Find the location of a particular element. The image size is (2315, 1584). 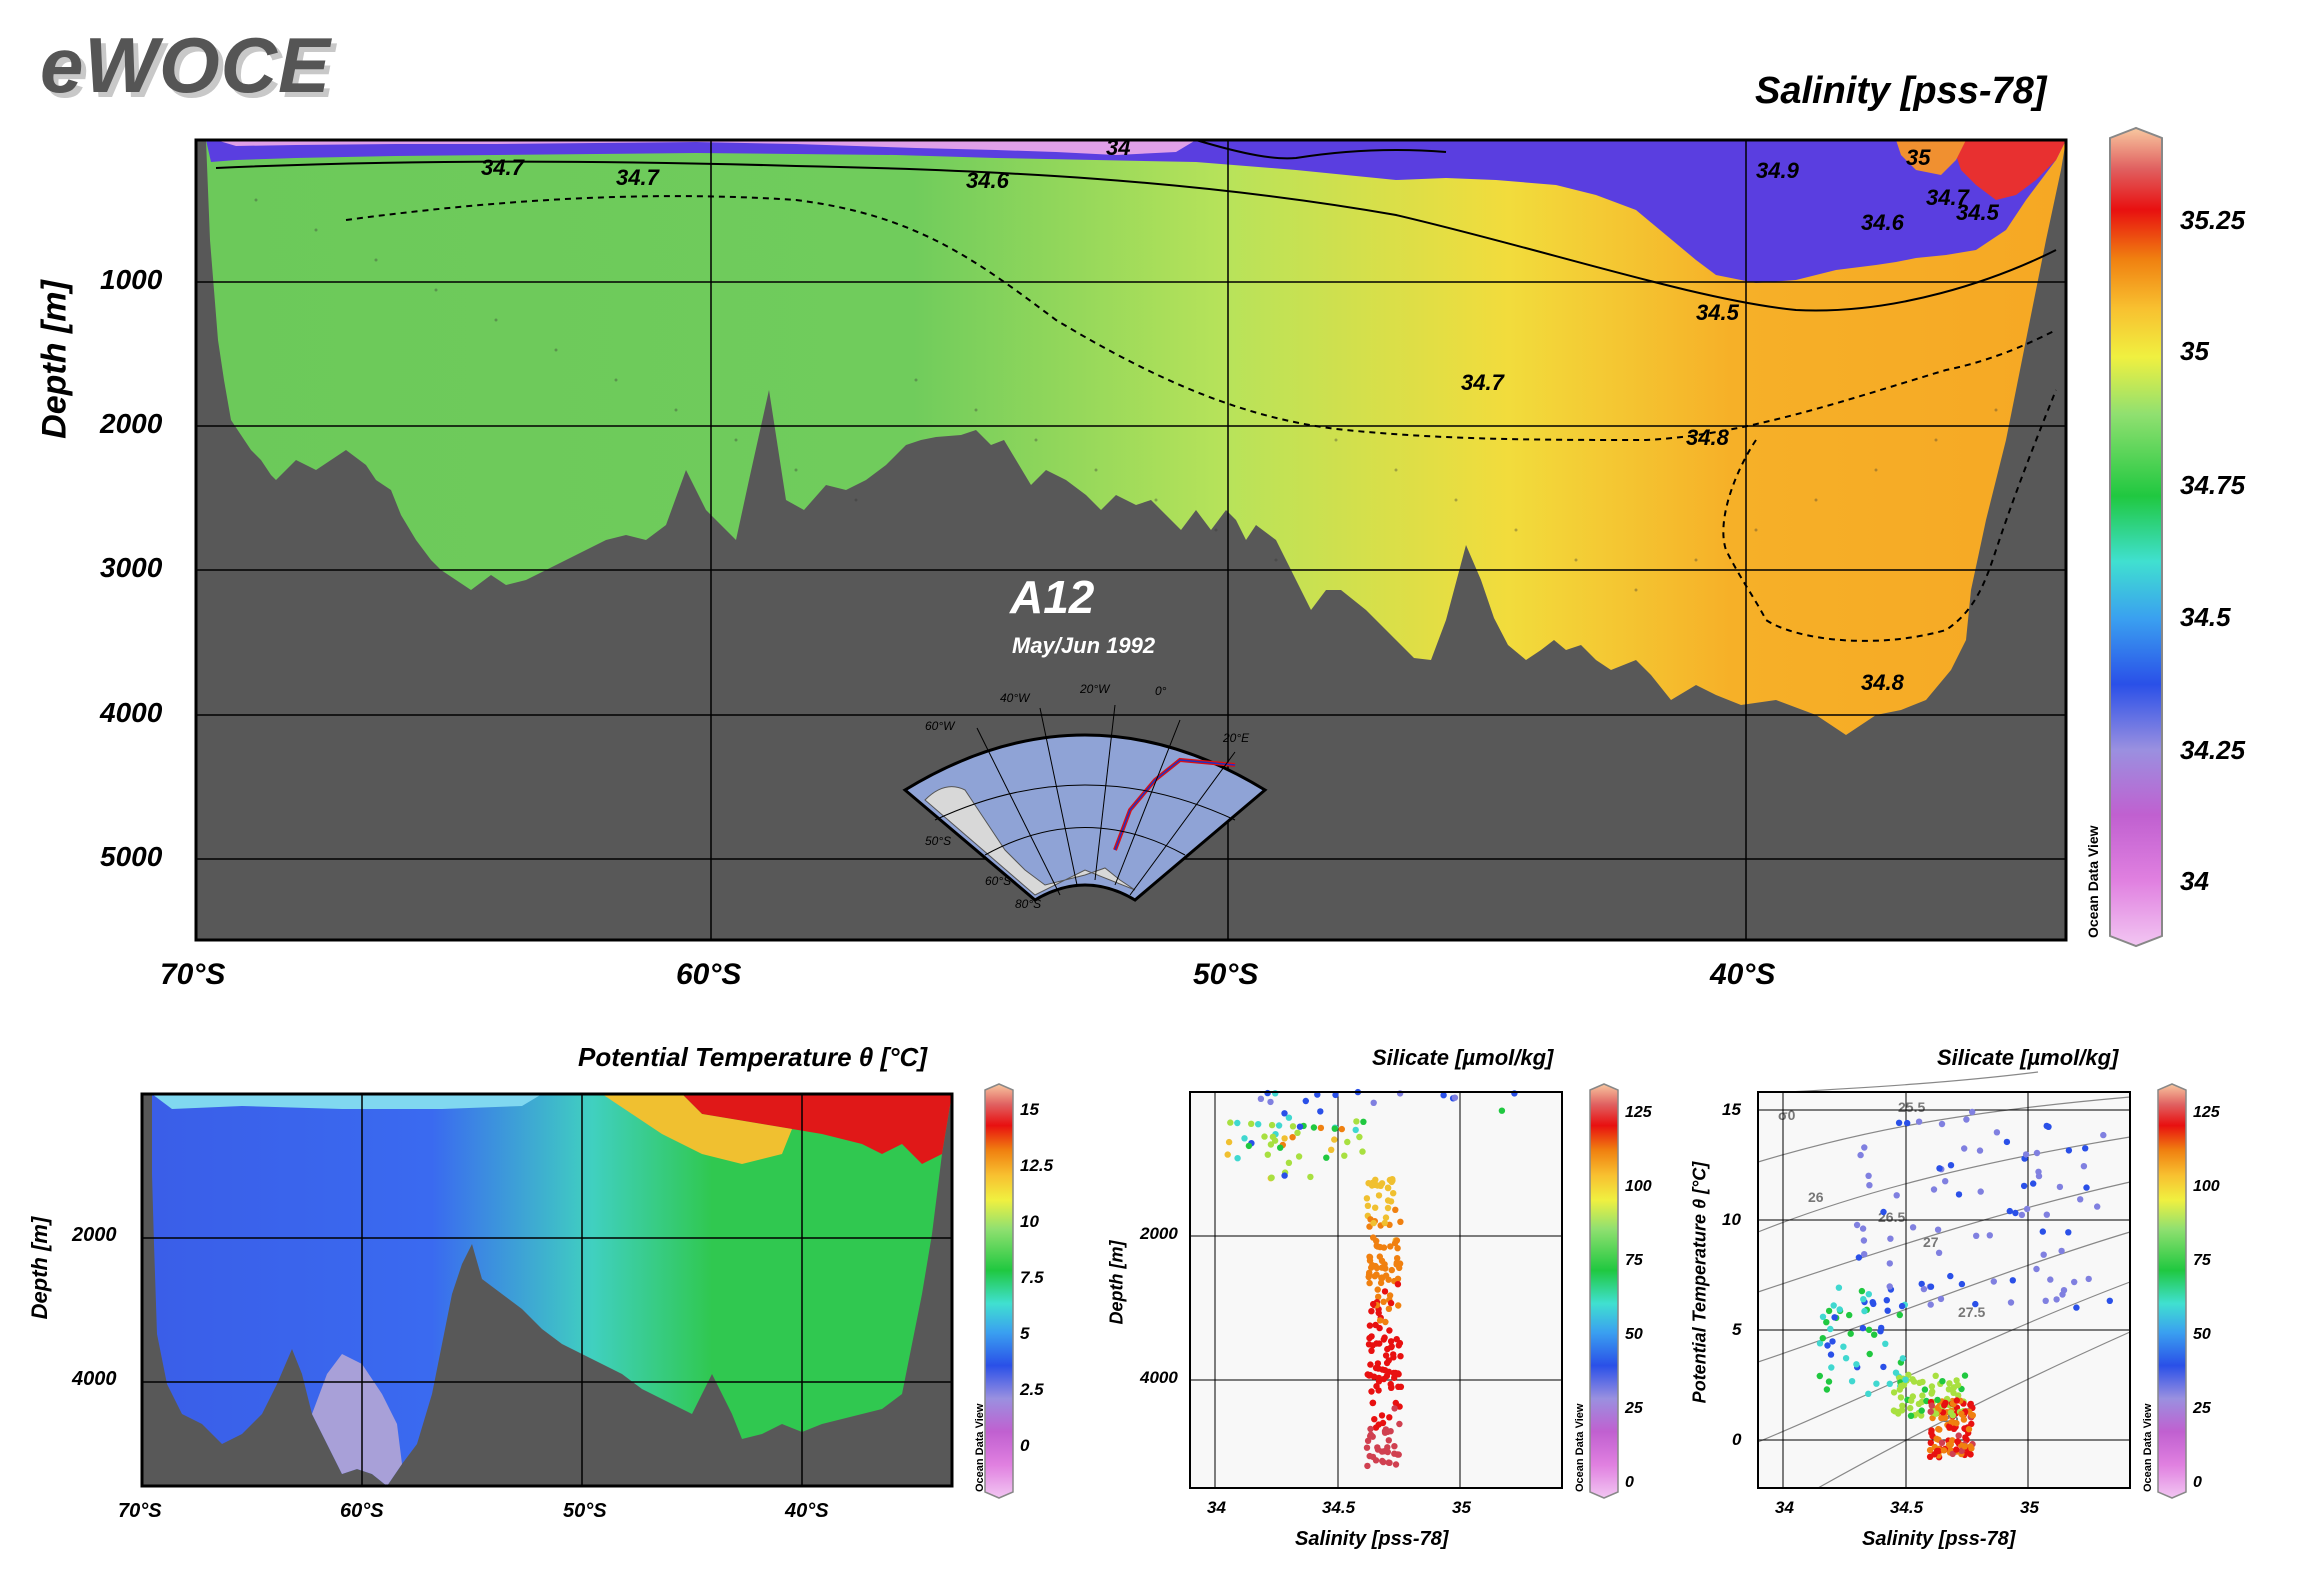

ts-colorbar-label: Ocean Data View is located at coordinates (2148, 1447).